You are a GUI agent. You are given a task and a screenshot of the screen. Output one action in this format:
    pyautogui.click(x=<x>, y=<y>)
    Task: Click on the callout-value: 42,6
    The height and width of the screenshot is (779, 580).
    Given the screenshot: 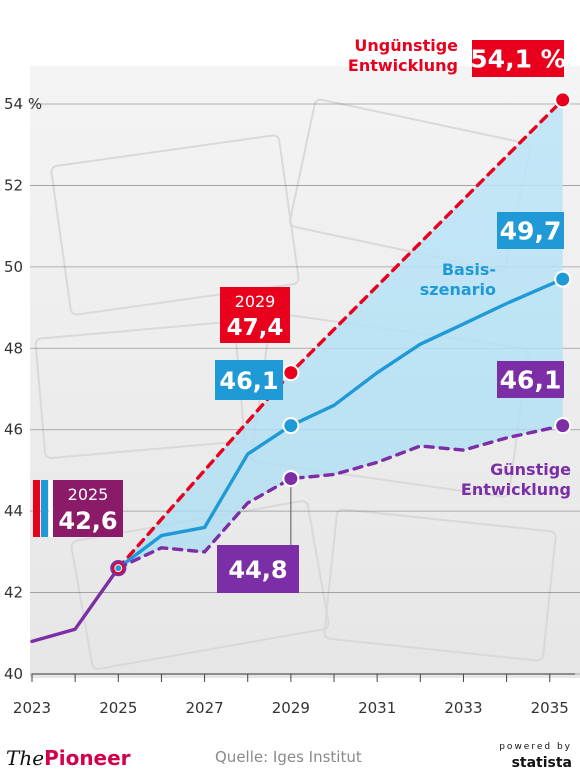 What is the action you would take?
    pyautogui.click(x=87, y=521)
    